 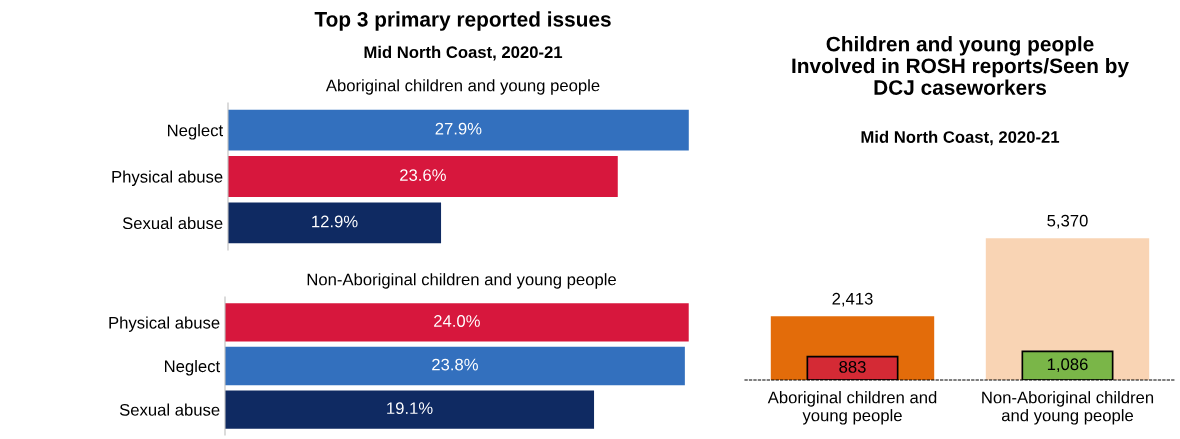 What do you see at coordinates (462, 21) in the screenshot?
I see `chart-title: Top 3 primary reported issues` at bounding box center [462, 21].